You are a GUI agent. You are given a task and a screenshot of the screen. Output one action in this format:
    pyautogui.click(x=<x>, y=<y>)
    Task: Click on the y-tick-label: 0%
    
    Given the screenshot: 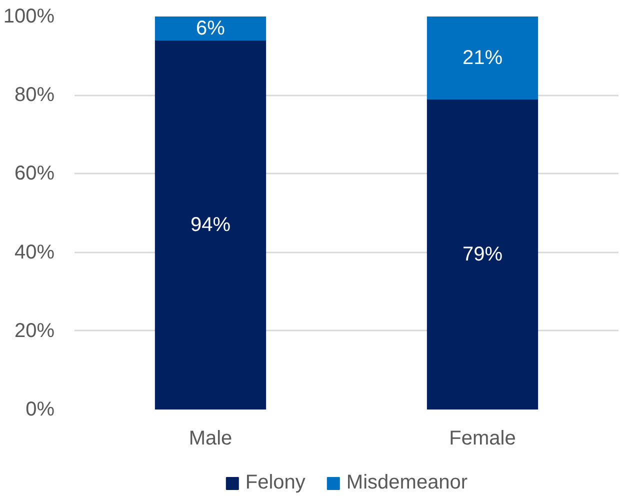 What is the action you would take?
    pyautogui.click(x=40, y=409)
    